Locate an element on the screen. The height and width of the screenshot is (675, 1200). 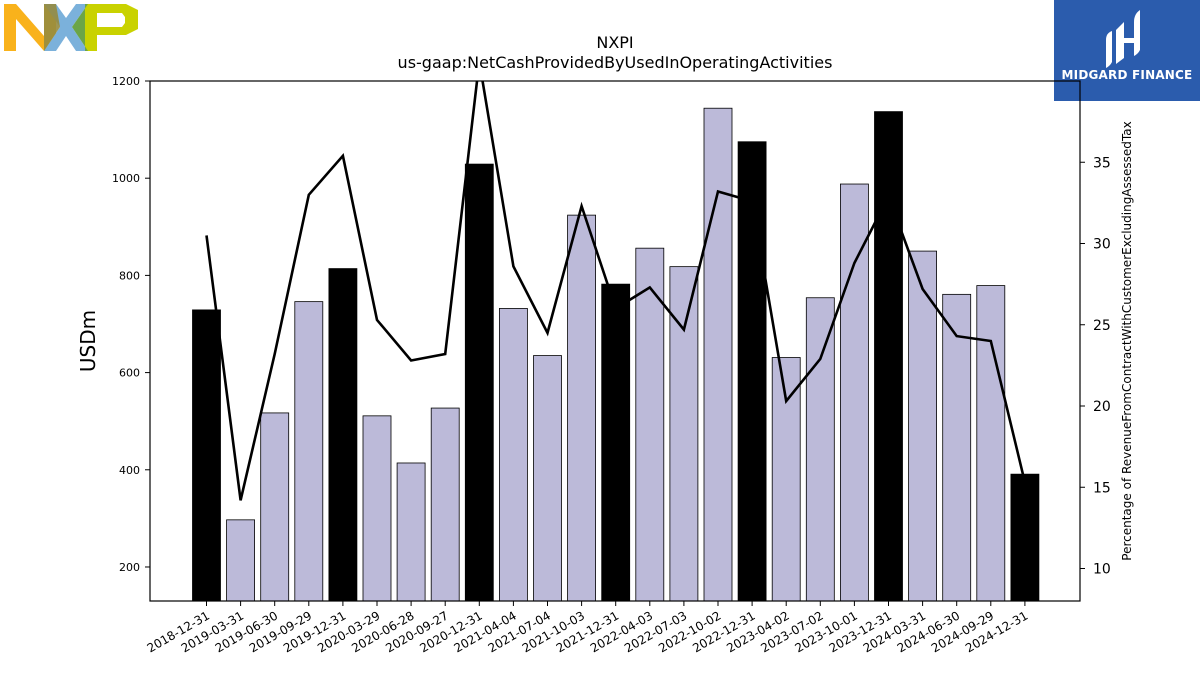
midgard-finance-logo: MIDGARD FINANCE is located at coordinates (1127, 50).